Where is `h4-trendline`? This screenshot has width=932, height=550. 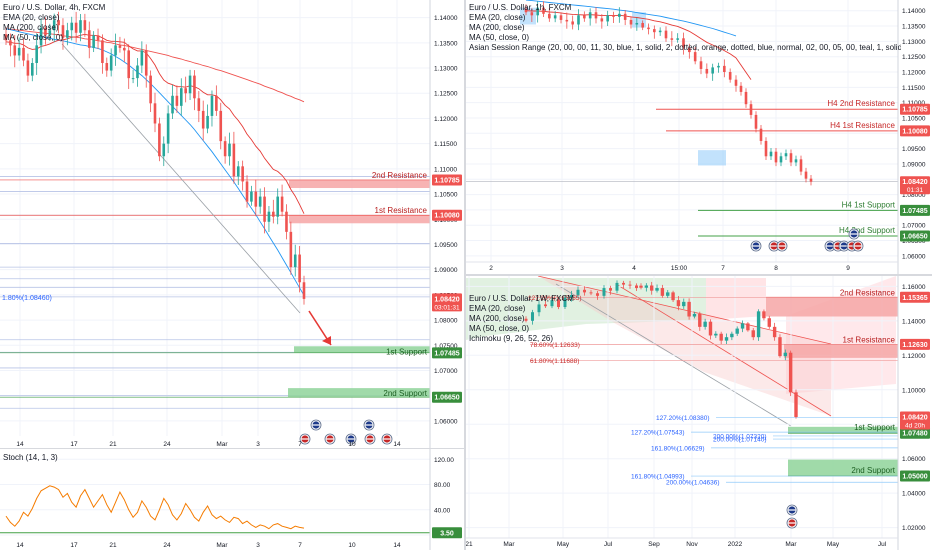
h4-trendline is located at coordinates (181, 178).